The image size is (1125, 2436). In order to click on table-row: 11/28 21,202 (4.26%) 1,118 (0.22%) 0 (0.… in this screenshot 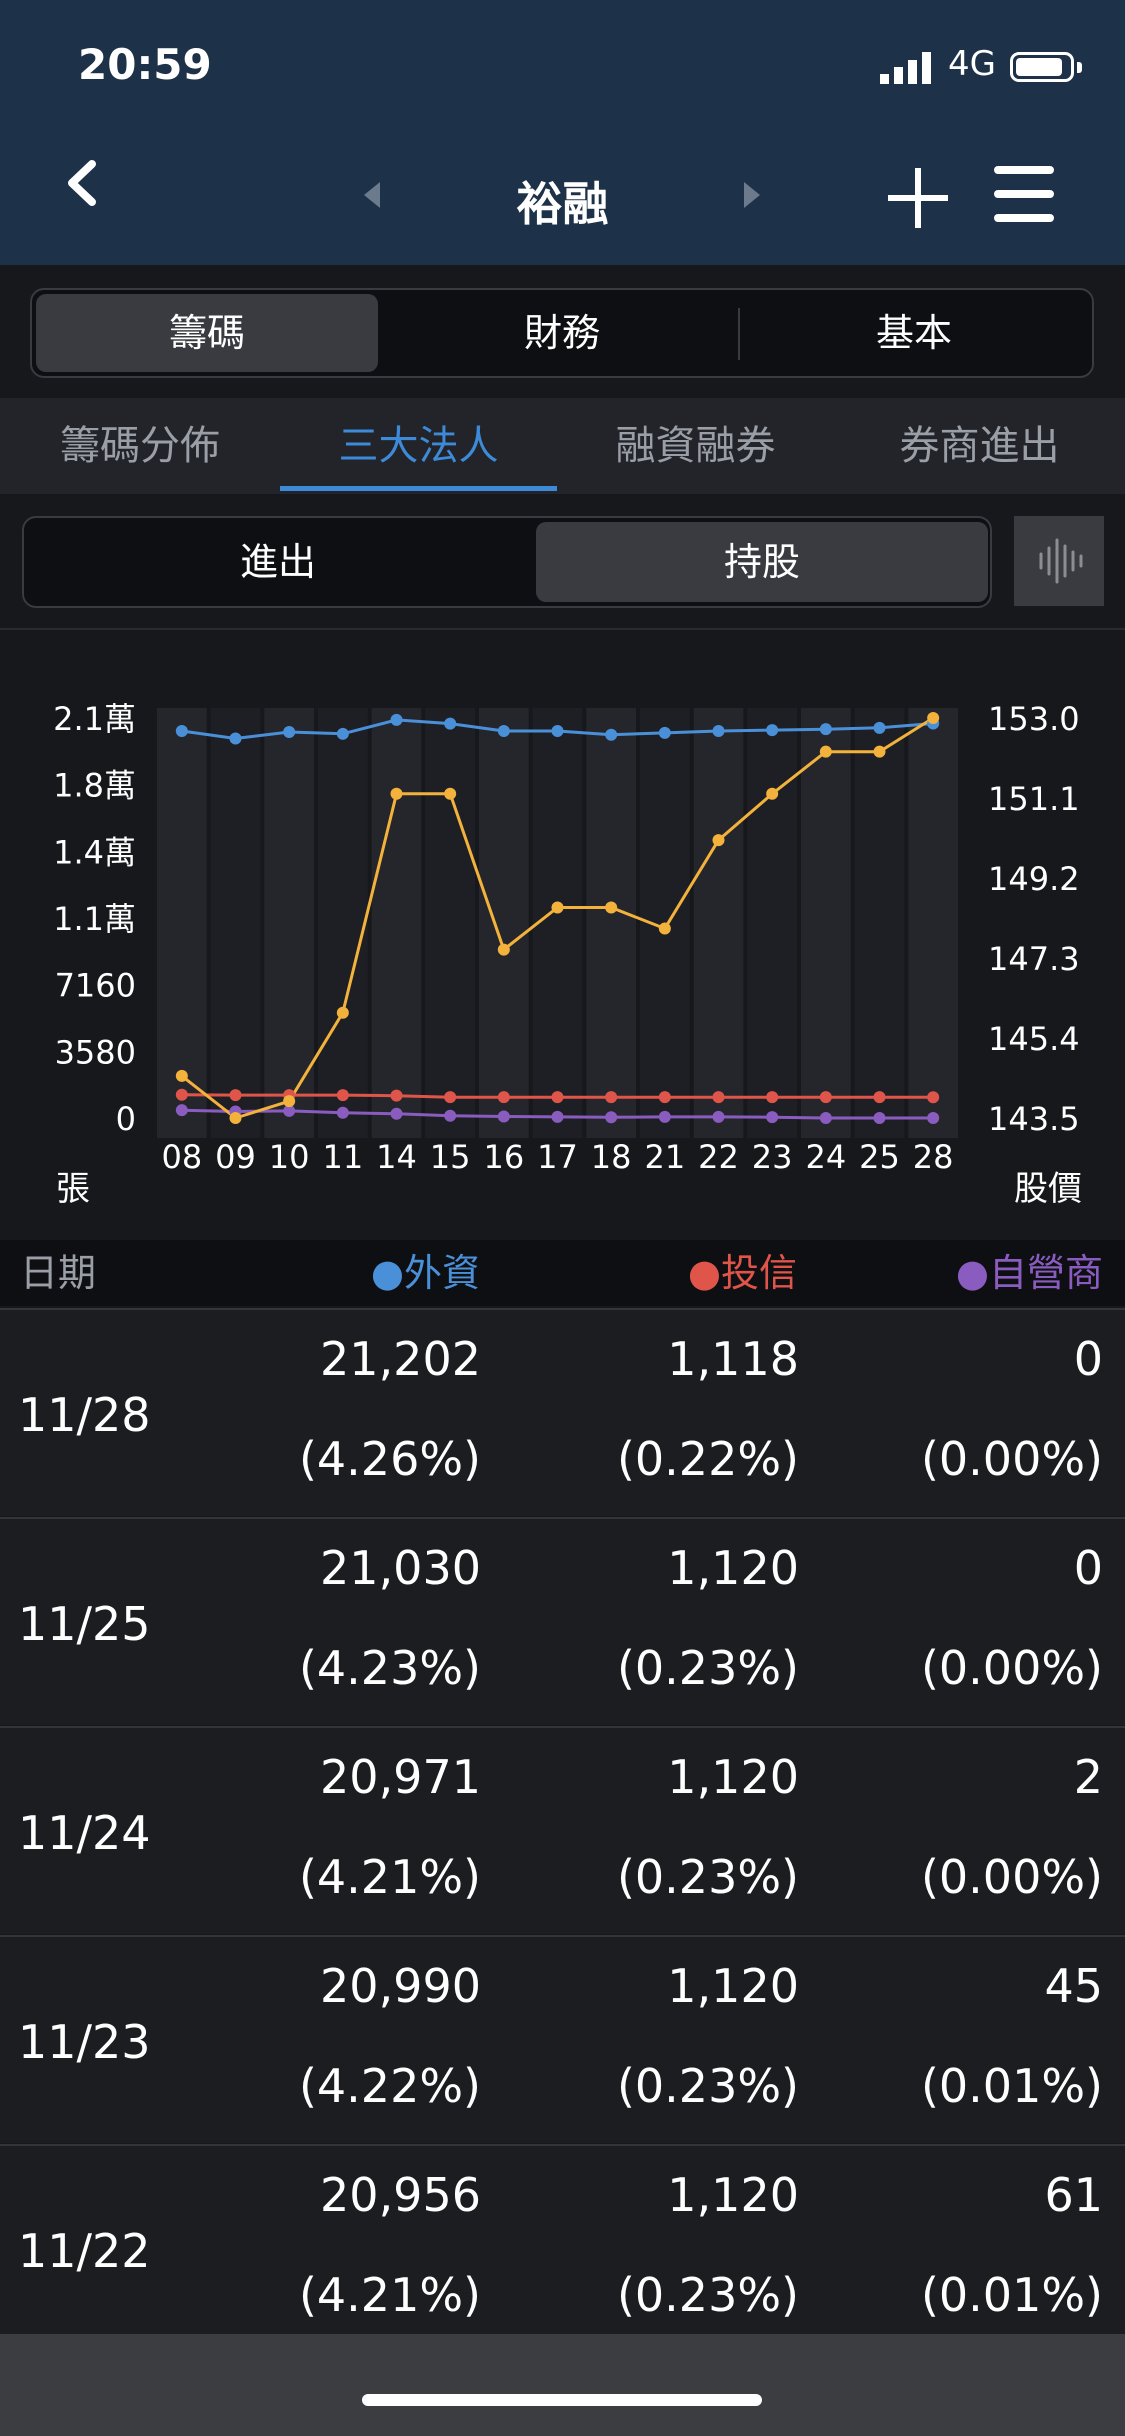, I will do `click(562, 1412)`.